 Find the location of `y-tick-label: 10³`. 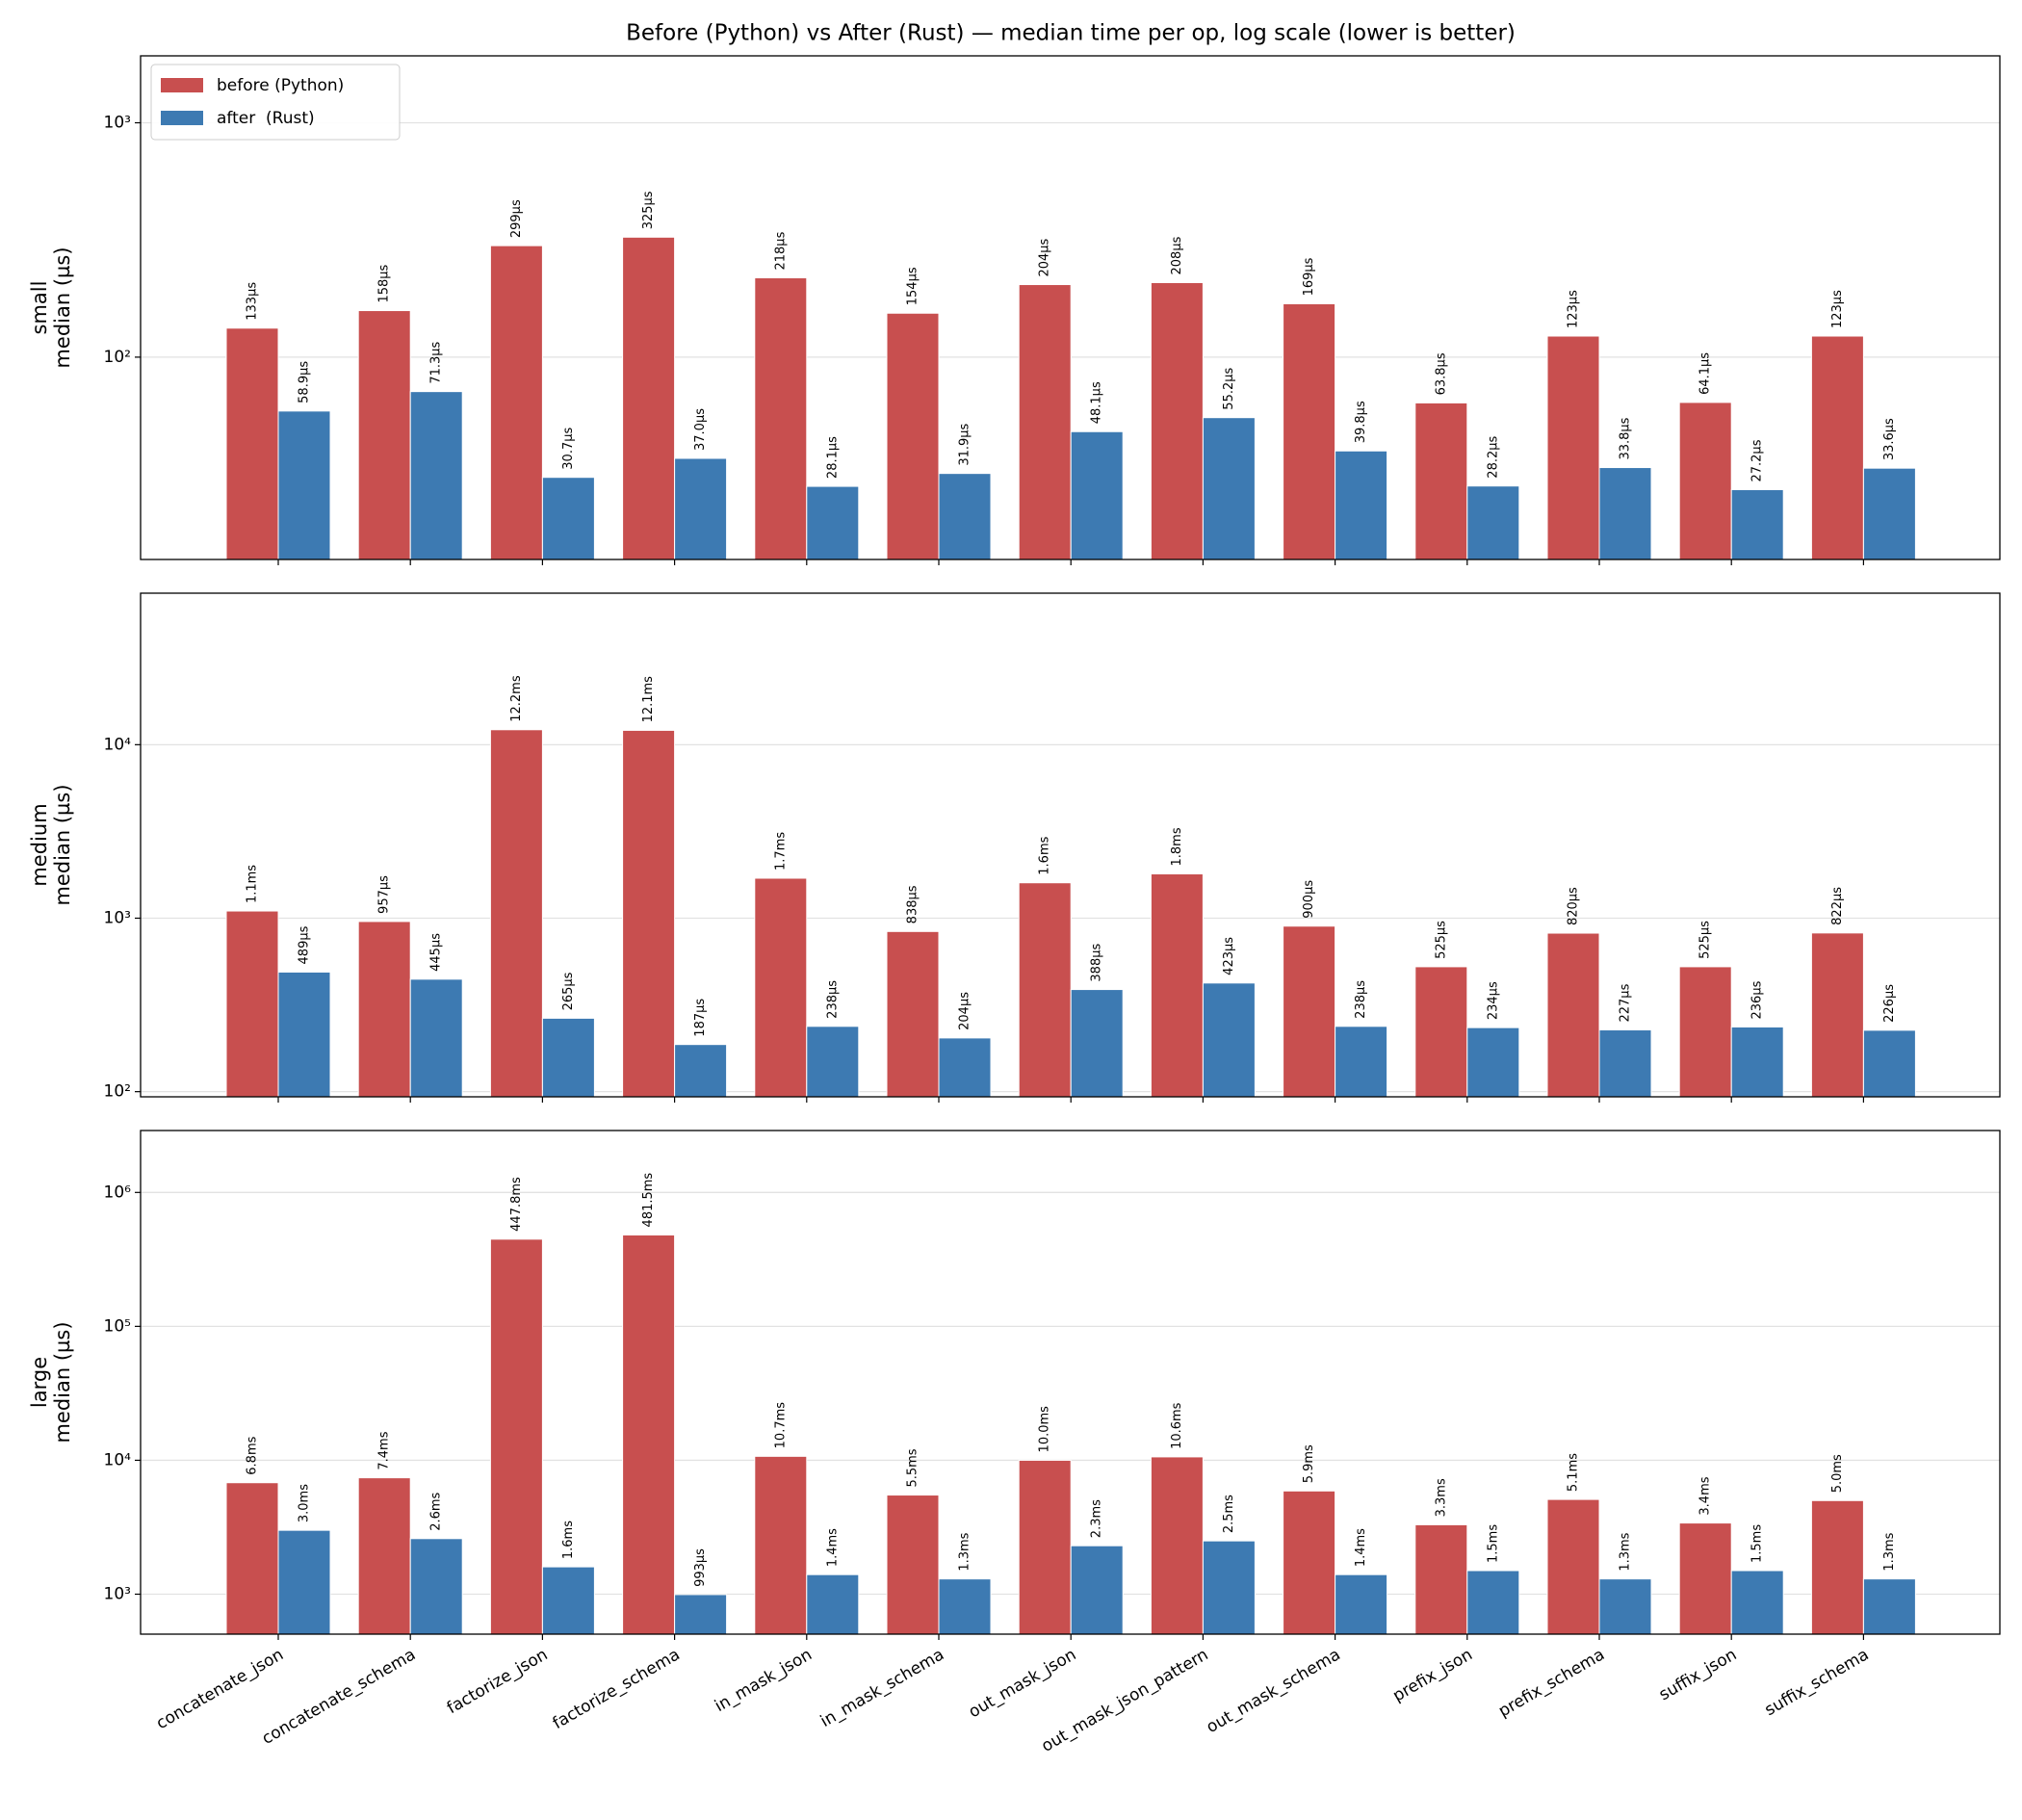

y-tick-label: 10³ is located at coordinates (117, 918).